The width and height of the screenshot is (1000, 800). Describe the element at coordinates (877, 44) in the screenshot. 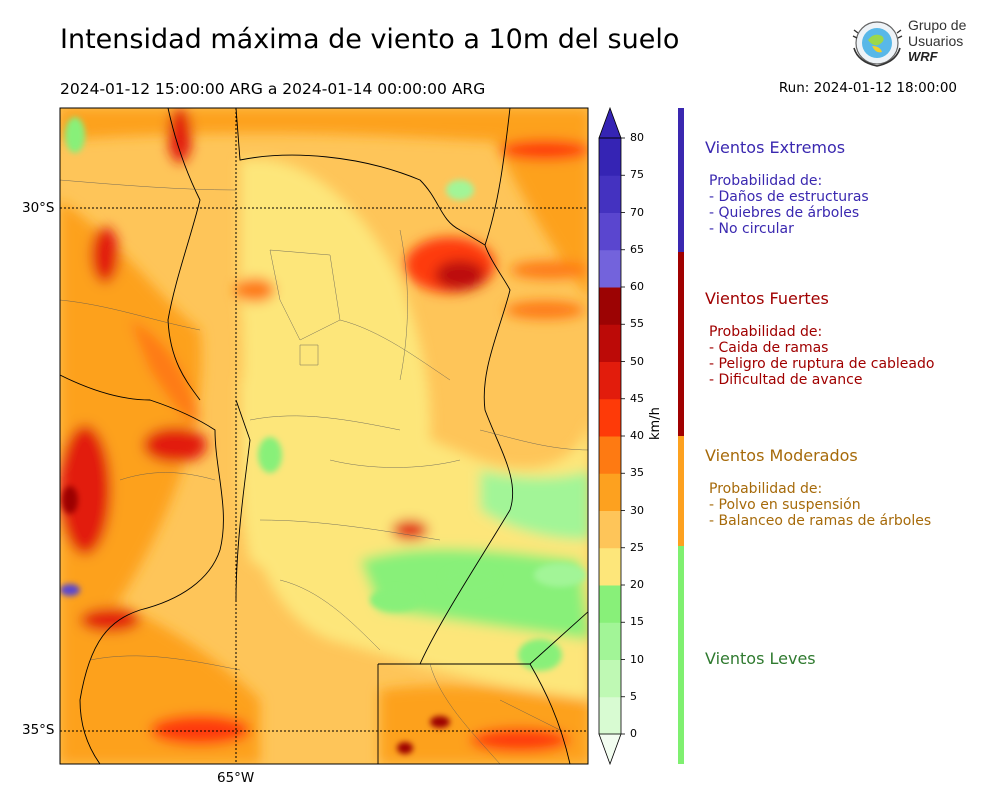

I see `globe-emblem-icon` at that location.